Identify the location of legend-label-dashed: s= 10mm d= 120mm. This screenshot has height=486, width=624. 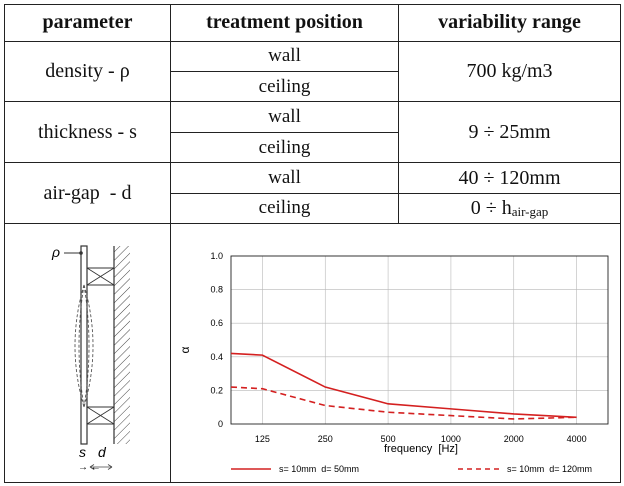
(549, 468).